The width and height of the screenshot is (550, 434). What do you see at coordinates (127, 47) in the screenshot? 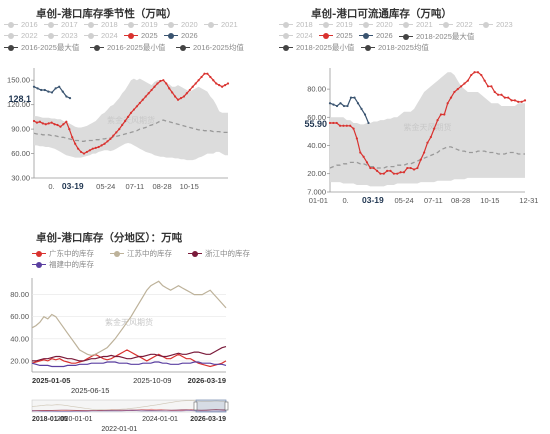
I see `legend-item-12: 2016-2025最小值` at bounding box center [127, 47].